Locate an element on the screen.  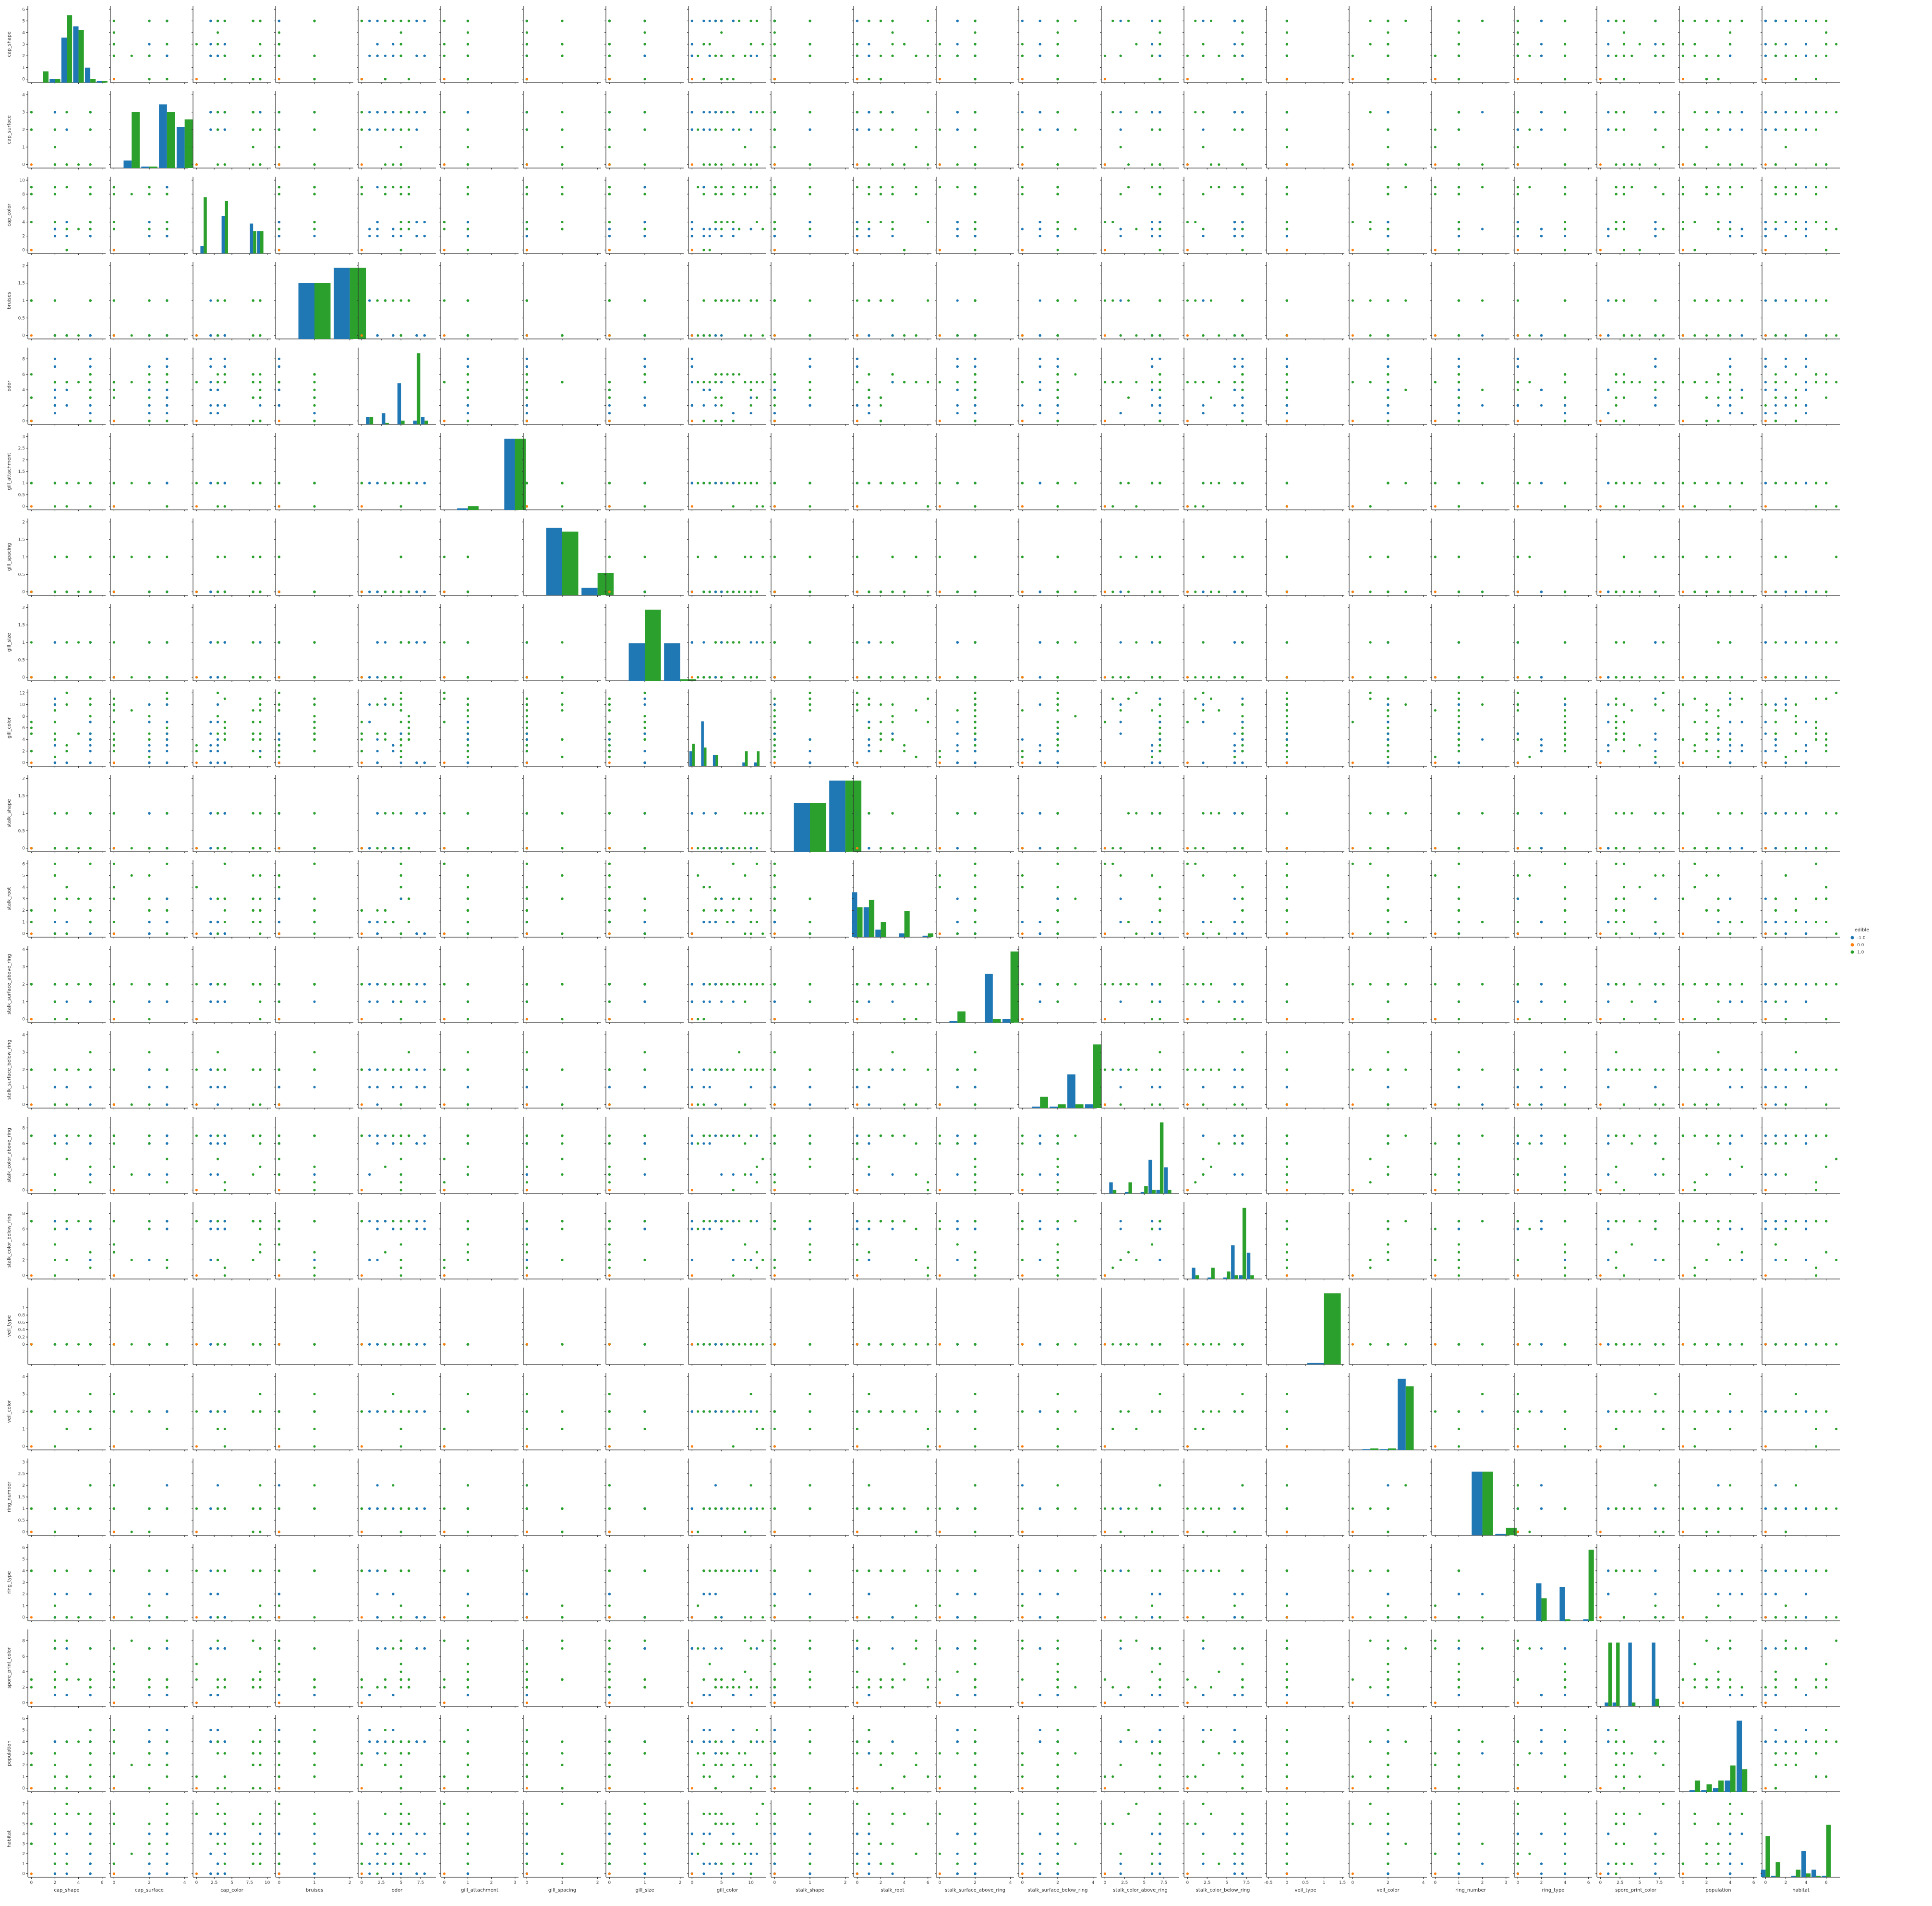
y-tick-label: 3 is located at coordinates (23, 113).